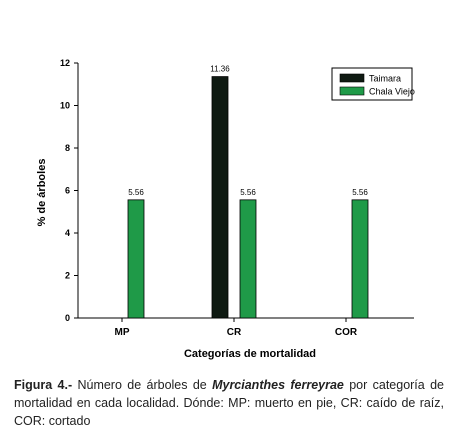 The width and height of the screenshot is (457, 445). I want to click on legend-label: Taimara, so click(385, 79).